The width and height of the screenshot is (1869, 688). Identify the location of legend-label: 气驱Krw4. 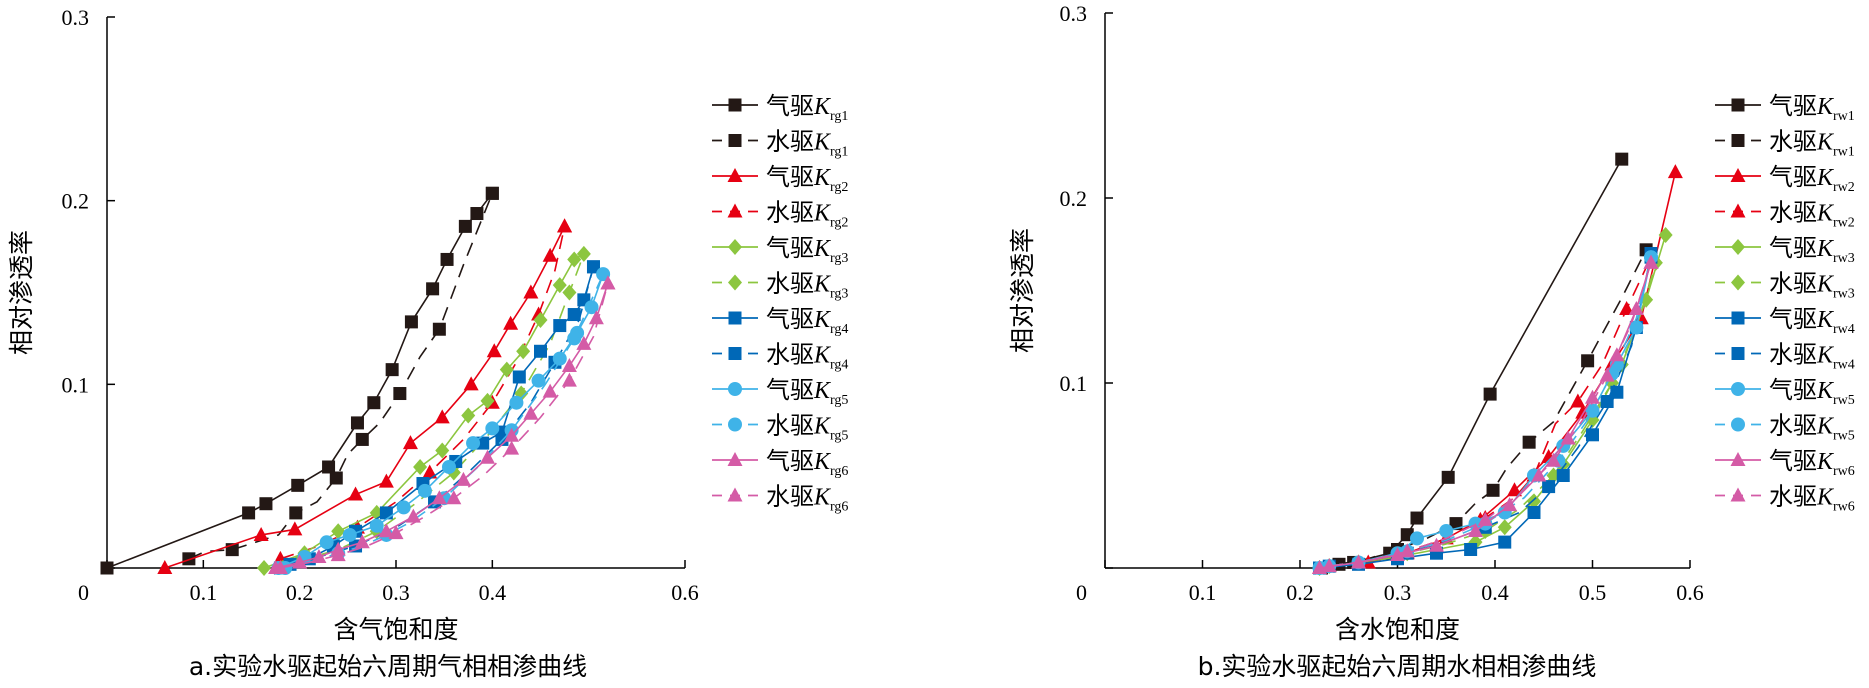
(1812, 321).